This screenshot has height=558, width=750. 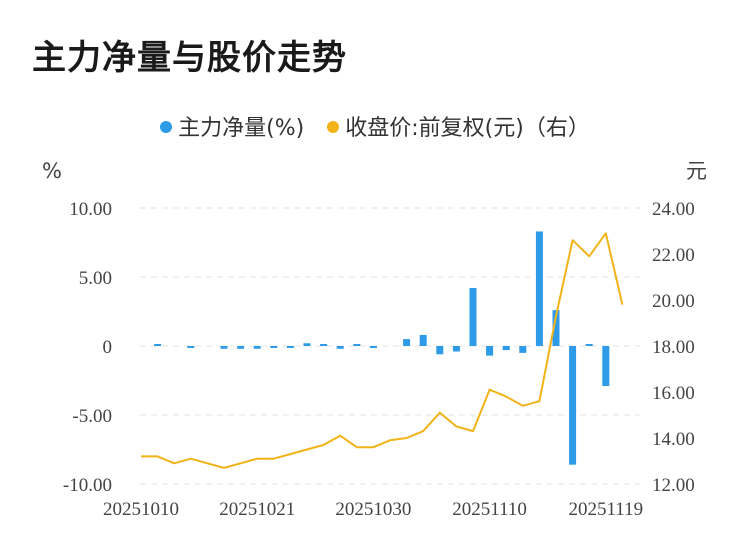 What do you see at coordinates (257, 509) in the screenshot?
I see `x-axis-tick-label: 20251021` at bounding box center [257, 509].